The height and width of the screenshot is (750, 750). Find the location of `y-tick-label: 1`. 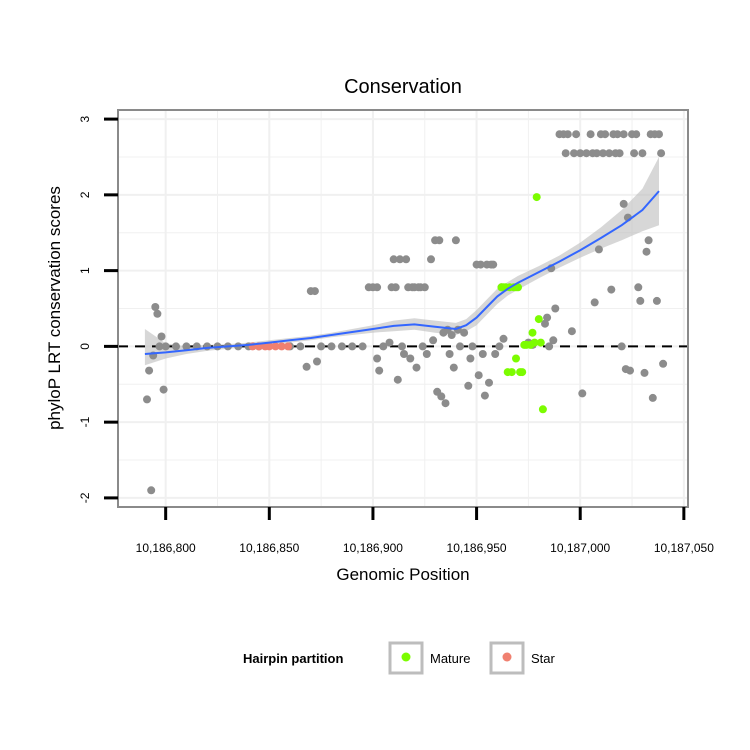

y-tick-label: 1 is located at coordinates (85, 270).